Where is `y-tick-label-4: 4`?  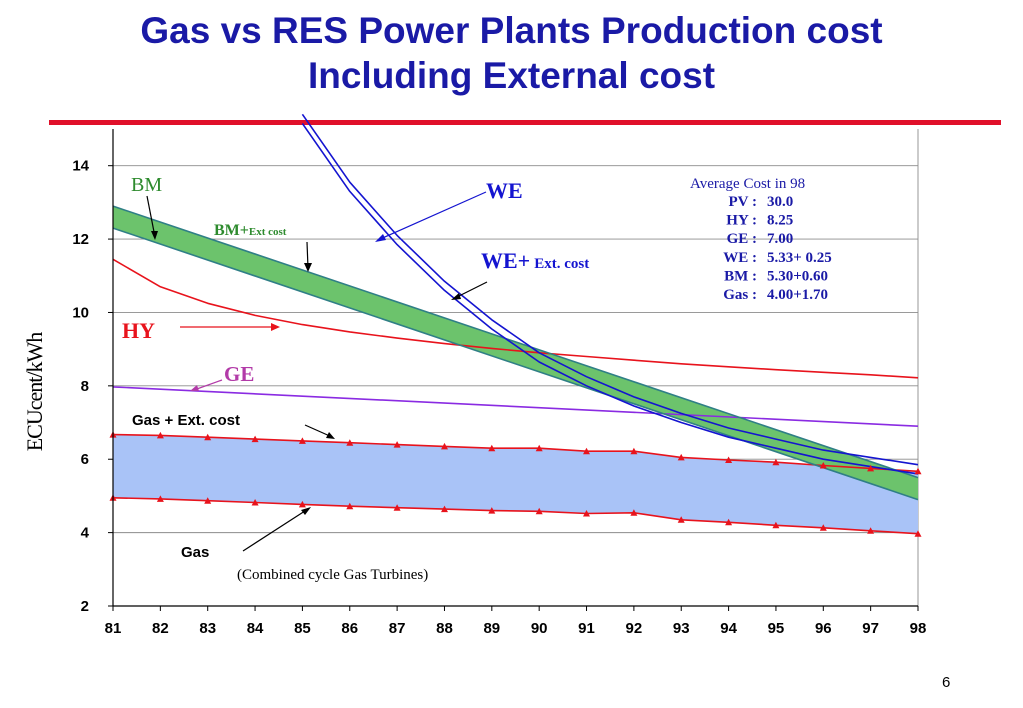 y-tick-label-4: 4 is located at coordinates (85, 533).